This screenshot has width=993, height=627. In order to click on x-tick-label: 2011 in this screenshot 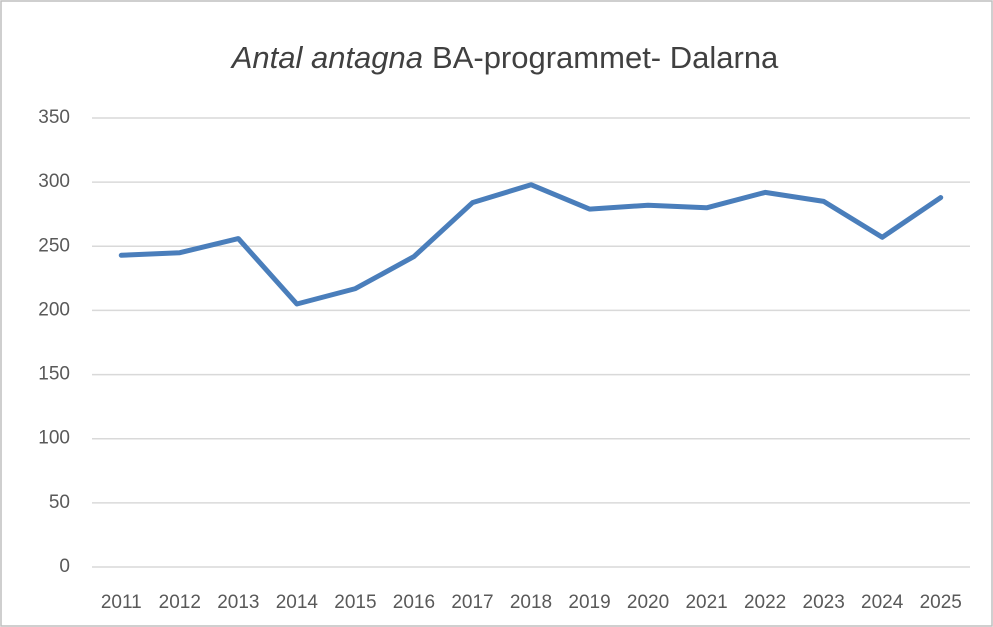, I will do `click(121, 602)`.